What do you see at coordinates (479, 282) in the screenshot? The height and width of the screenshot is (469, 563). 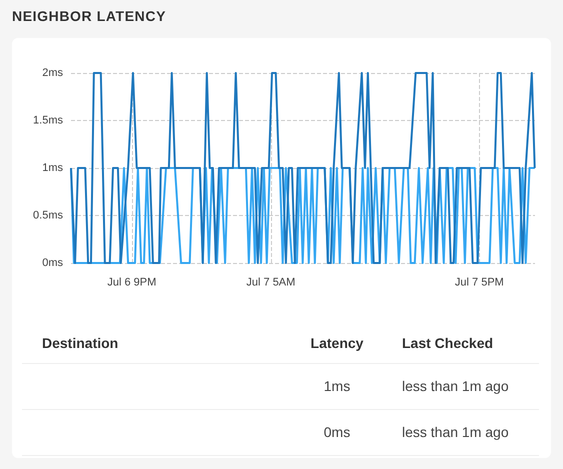 I see `x-tick-label: Jul 7 5PM` at bounding box center [479, 282].